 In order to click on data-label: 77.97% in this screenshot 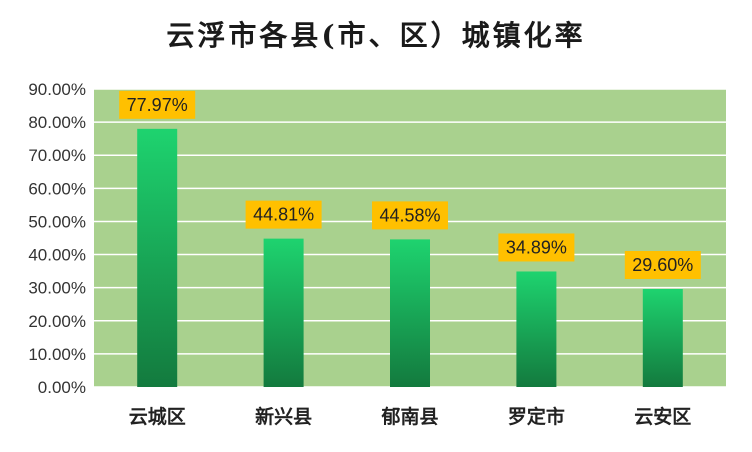, I will do `click(157, 104)`.